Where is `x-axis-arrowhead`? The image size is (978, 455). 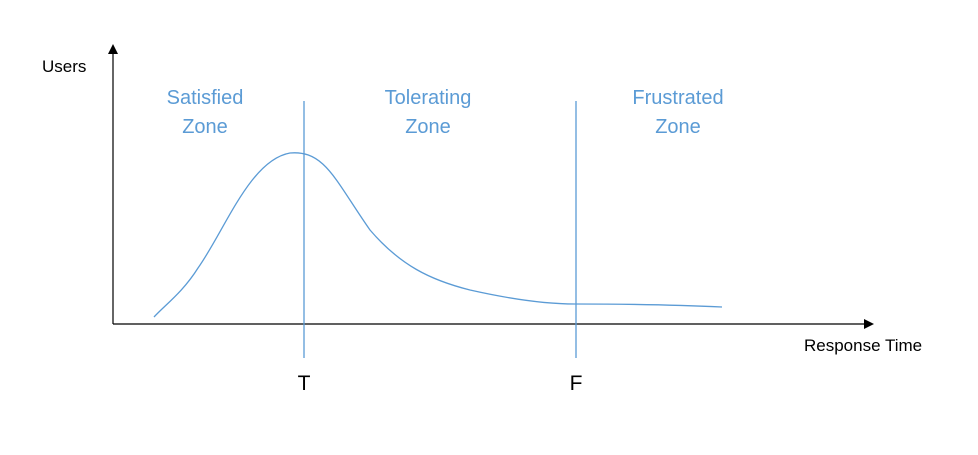
x-axis-arrowhead is located at coordinates (869, 324).